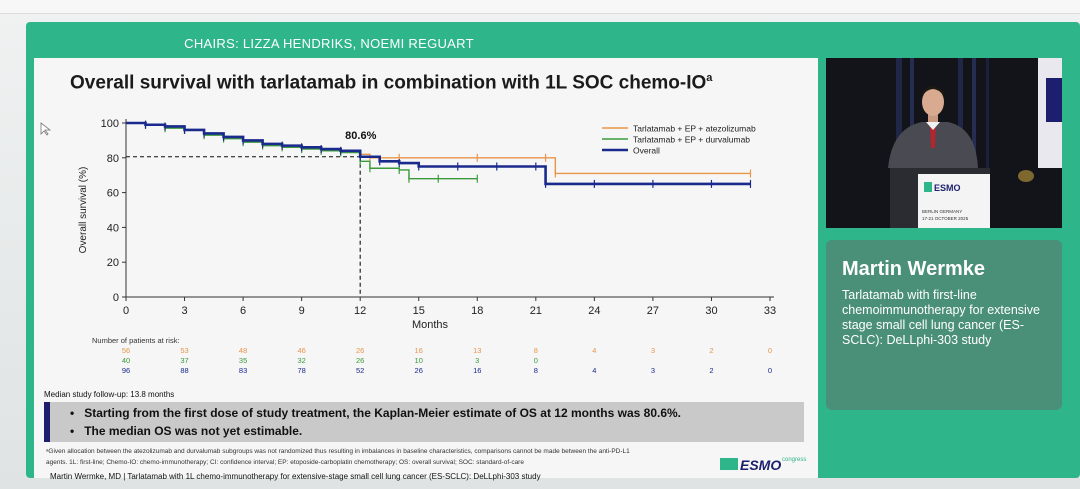 The image size is (1080, 489). What do you see at coordinates (477, 311) in the screenshot?
I see `x-tick-label: 18` at bounding box center [477, 311].